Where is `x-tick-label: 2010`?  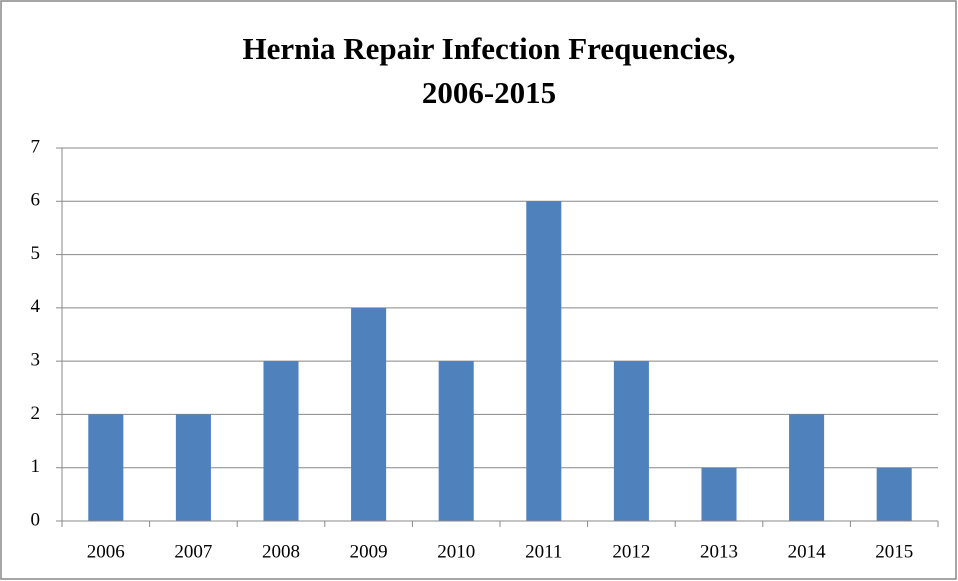 x-tick-label: 2010 is located at coordinates (456, 551).